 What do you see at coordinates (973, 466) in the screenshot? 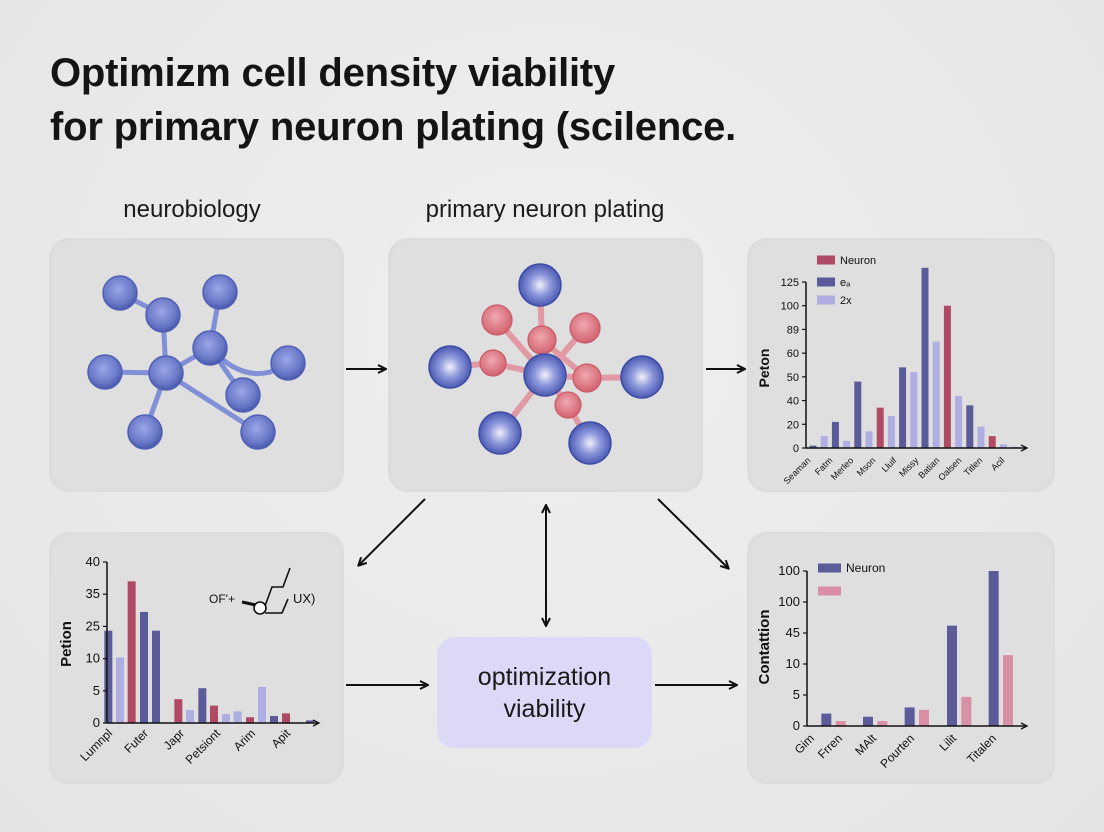
I see `x-tick-label: Titlen` at bounding box center [973, 466].